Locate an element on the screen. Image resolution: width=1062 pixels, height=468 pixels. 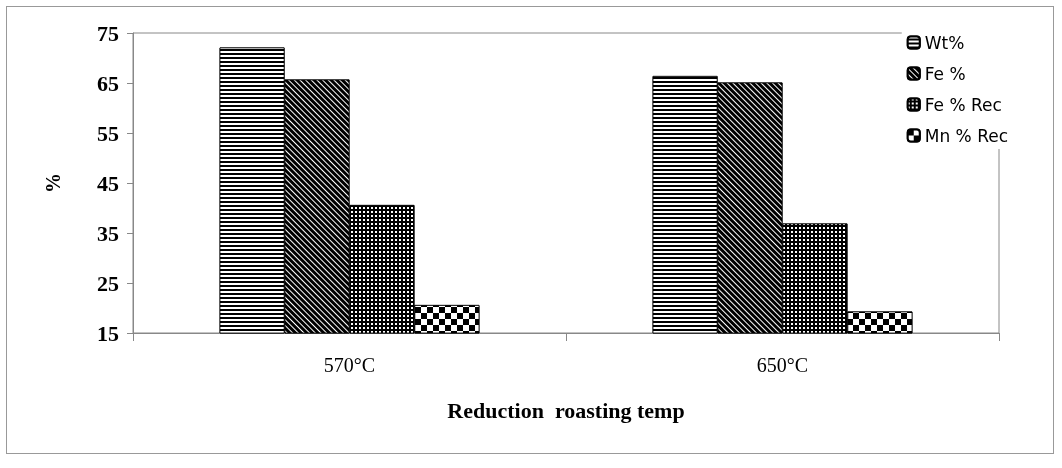
legend-label: Mn % Rec is located at coordinates (966, 135).